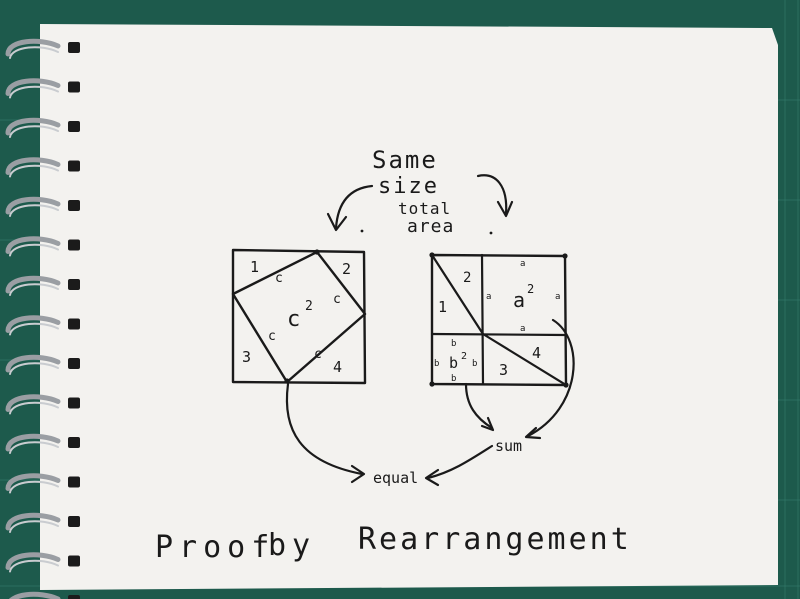 Image resolution: width=800 pixels, height=599 pixels. What do you see at coordinates (337, 367) in the screenshot?
I see `left-region-4: 4` at bounding box center [337, 367].